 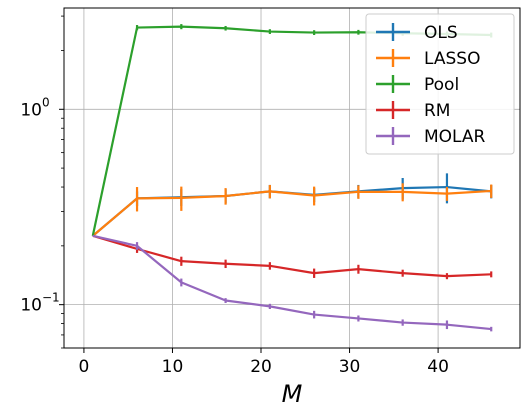 I want to click on legend: OLS LASSO Pool RM MOLAR, so click(x=440, y=84).